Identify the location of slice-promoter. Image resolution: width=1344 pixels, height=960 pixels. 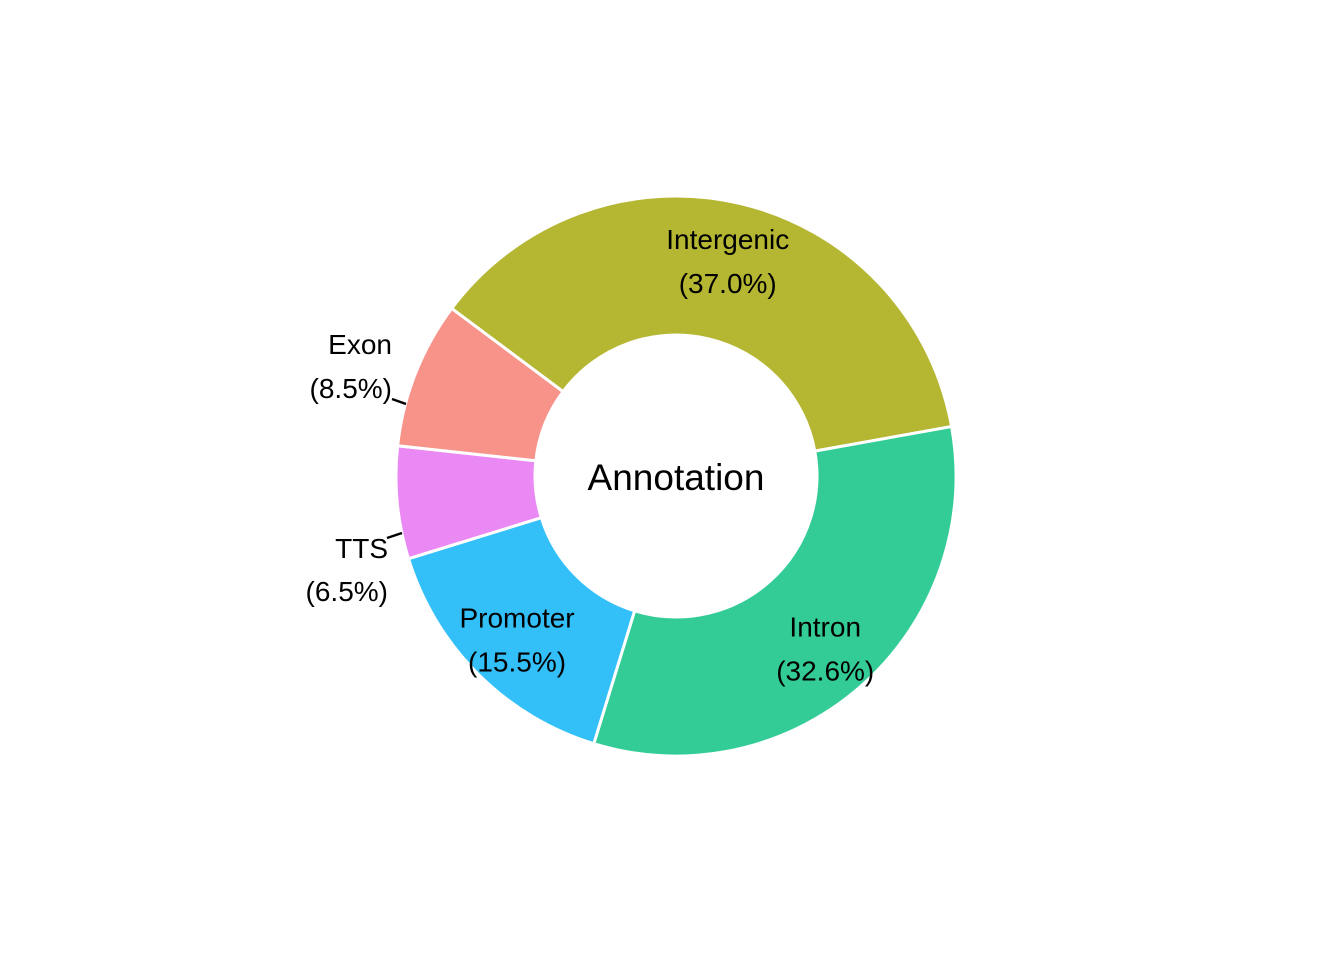
(521, 630).